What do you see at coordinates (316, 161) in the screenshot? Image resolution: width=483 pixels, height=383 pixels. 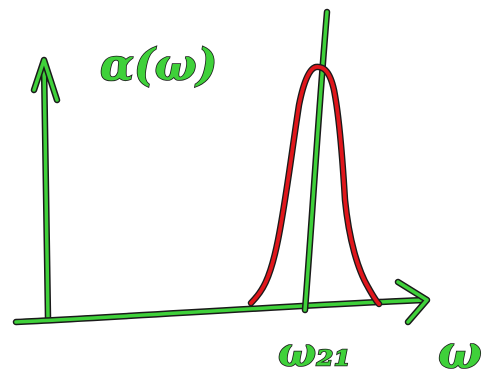 I see `resonance-line` at bounding box center [316, 161].